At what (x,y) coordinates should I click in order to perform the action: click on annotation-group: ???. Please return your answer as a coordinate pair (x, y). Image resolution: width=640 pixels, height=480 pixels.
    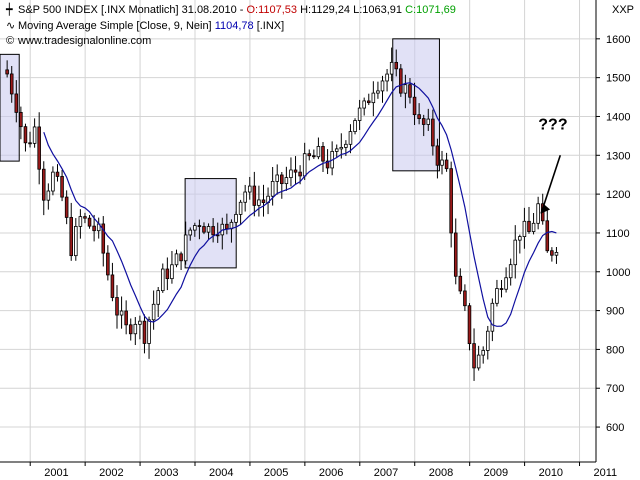
    Looking at the image, I should click on (553, 165).